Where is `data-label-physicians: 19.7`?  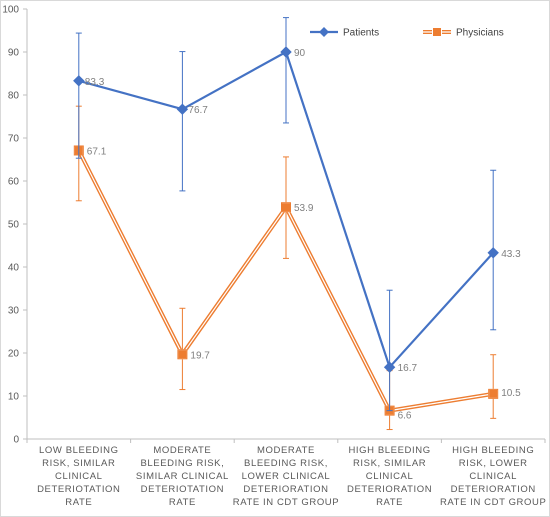
data-label-physicians: 19.7 is located at coordinates (200, 355).